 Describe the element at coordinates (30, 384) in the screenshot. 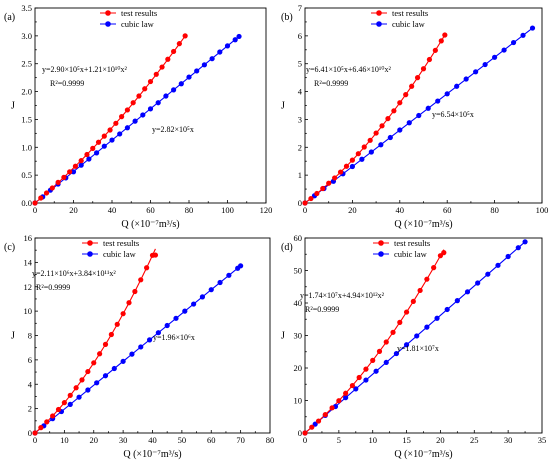

I see `y-tick-label: 4` at that location.